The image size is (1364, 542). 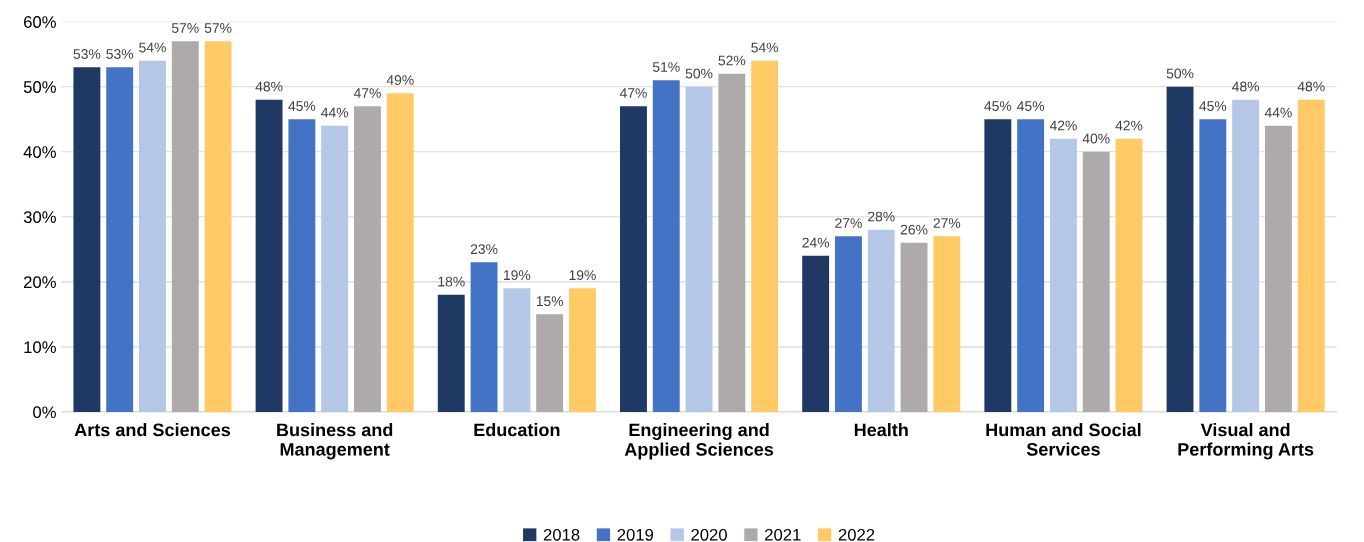 What do you see at coordinates (881, 216) in the screenshot?
I see `data-label: 28%` at bounding box center [881, 216].